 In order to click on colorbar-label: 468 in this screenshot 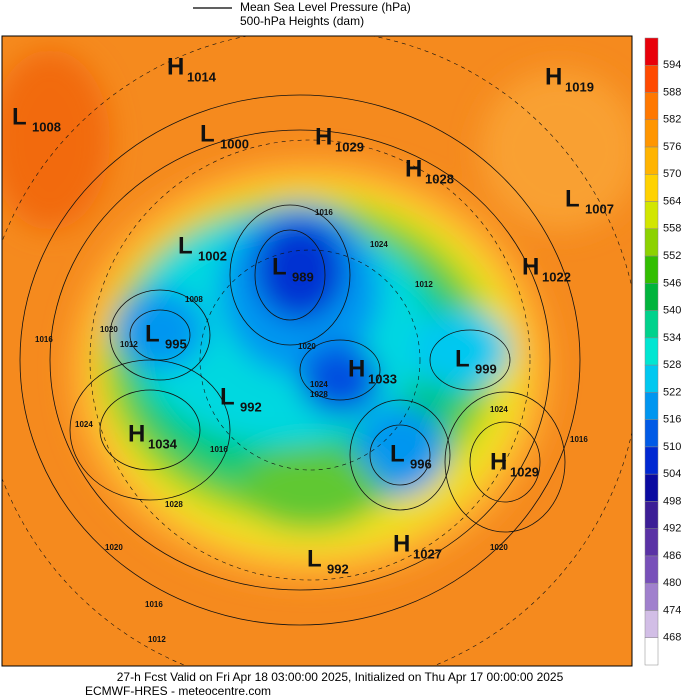, I will do `click(672, 638)`.